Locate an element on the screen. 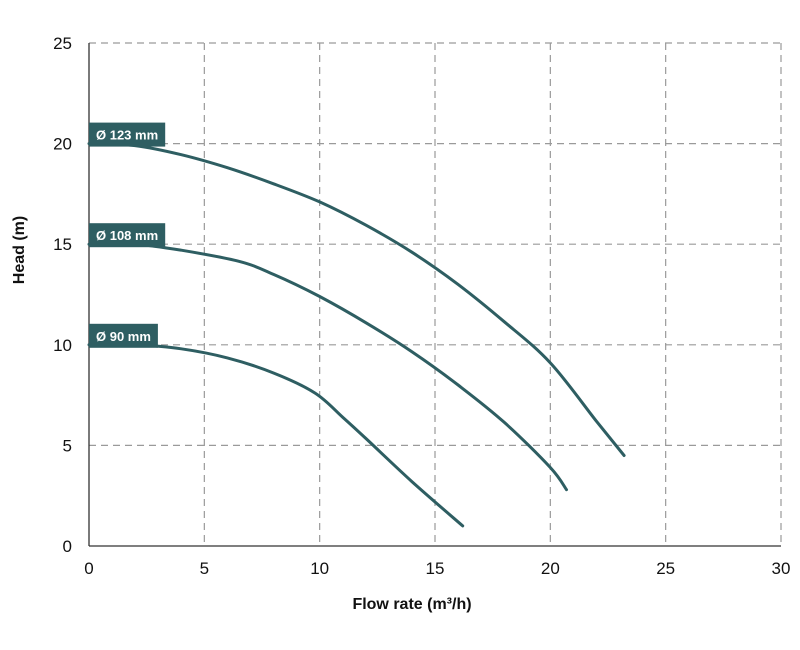 This screenshot has height=650, width=800. series-labels: Ø 123 mm Ø 108 mm Ø 90 mm is located at coordinates (127, 235).